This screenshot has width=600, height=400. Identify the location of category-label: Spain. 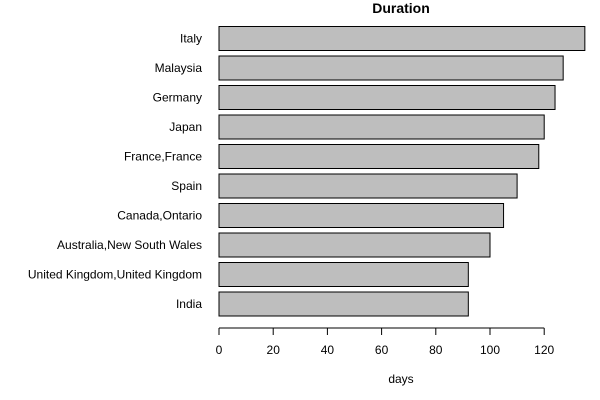
(186, 186).